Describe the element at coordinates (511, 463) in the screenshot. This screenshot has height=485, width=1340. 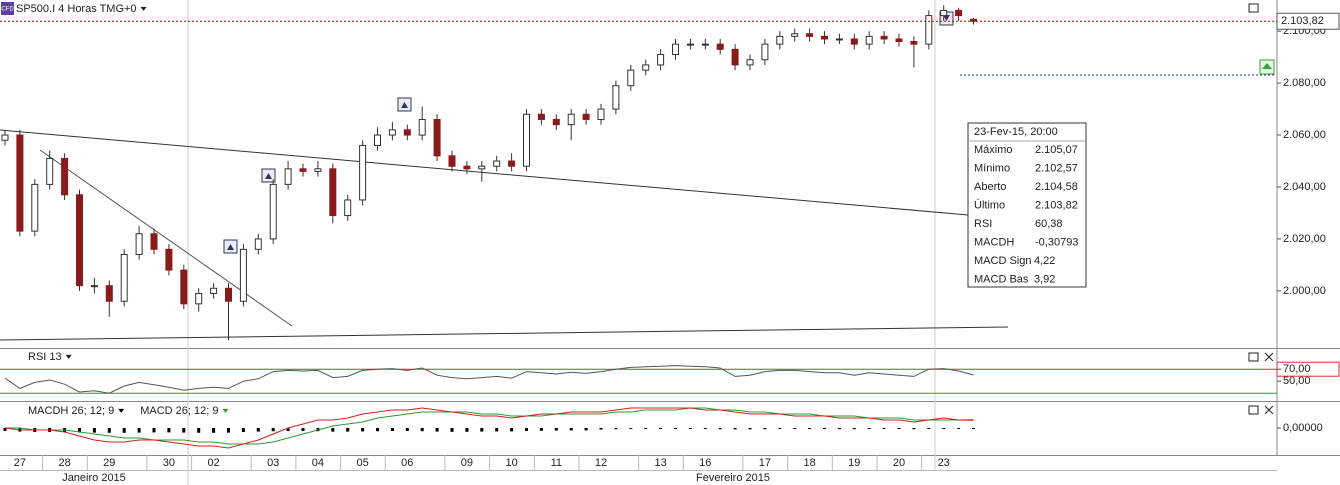
I see `x-tick-label: 10` at that location.